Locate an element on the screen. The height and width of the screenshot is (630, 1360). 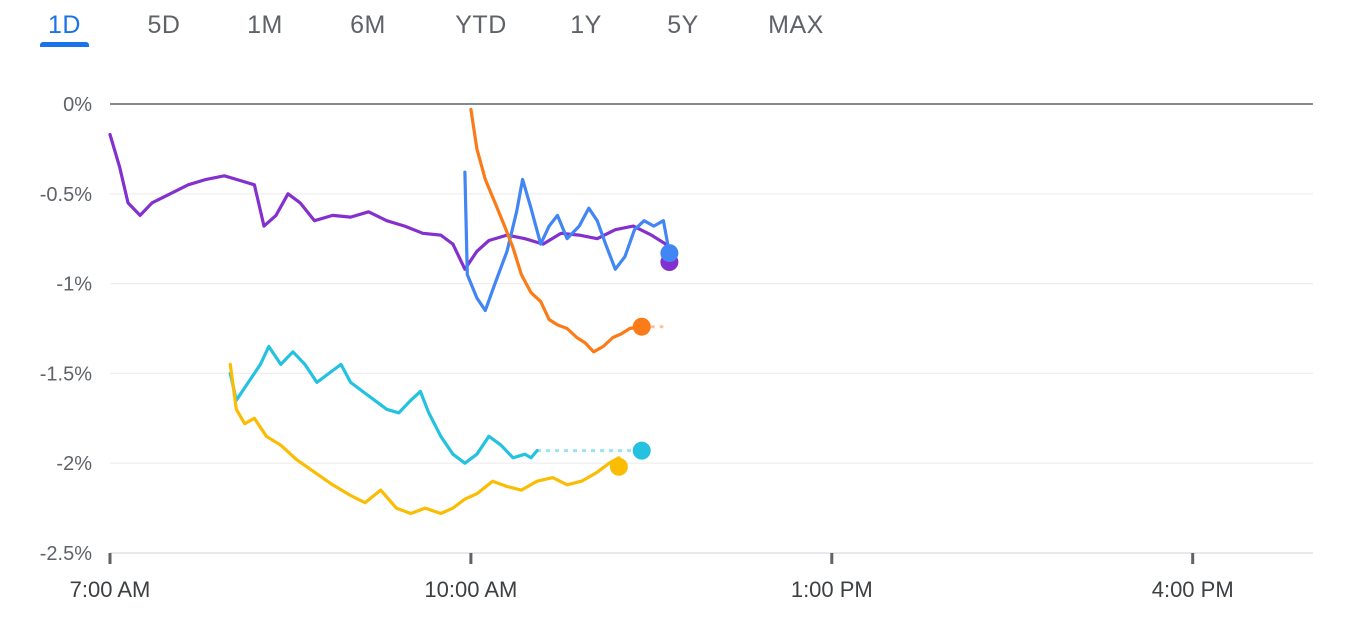
tab-5y: 5Y is located at coordinates (683, 25).